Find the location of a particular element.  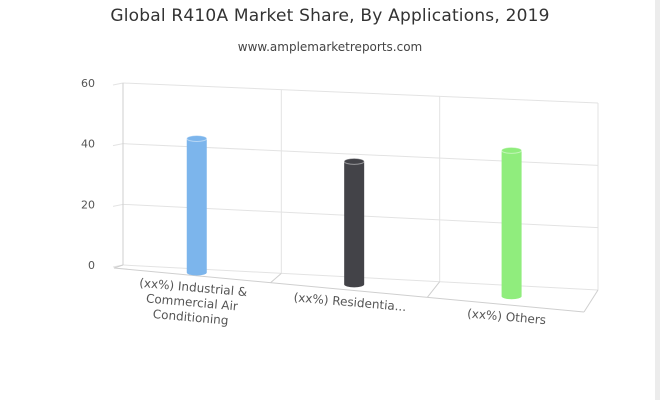

y-tick-label: 0 is located at coordinates (91, 265).